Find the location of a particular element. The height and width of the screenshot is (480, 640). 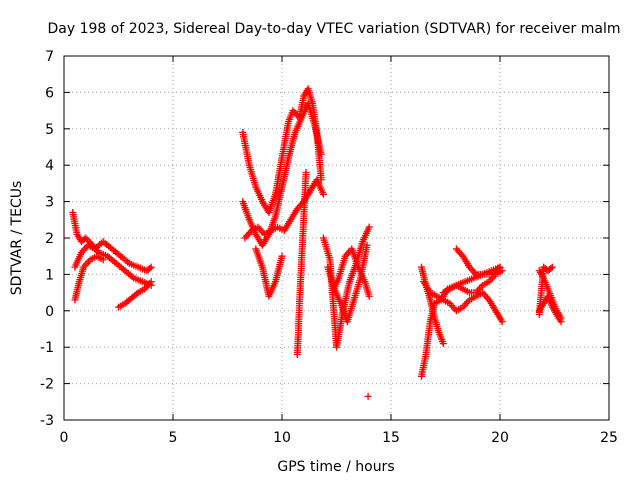

x-tick-label: 5 is located at coordinates (173, 438).